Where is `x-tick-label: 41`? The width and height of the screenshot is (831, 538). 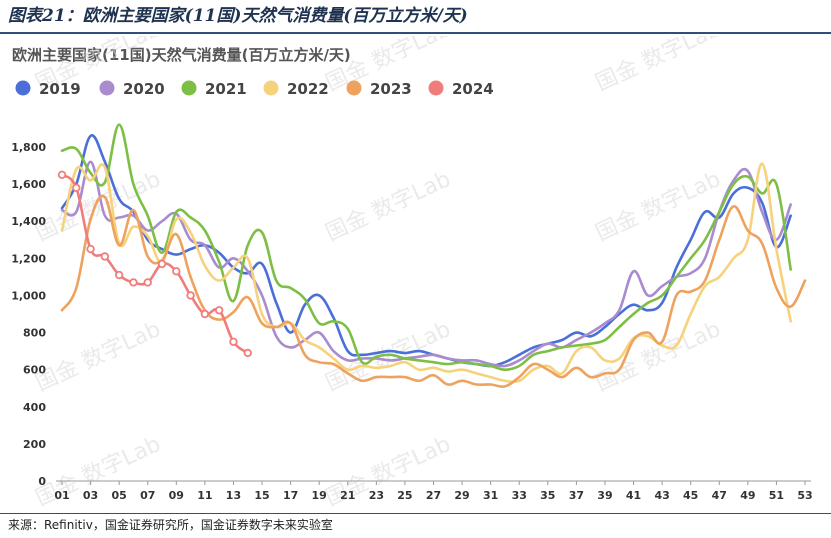
x-tick-label: 41 is located at coordinates (633, 495).